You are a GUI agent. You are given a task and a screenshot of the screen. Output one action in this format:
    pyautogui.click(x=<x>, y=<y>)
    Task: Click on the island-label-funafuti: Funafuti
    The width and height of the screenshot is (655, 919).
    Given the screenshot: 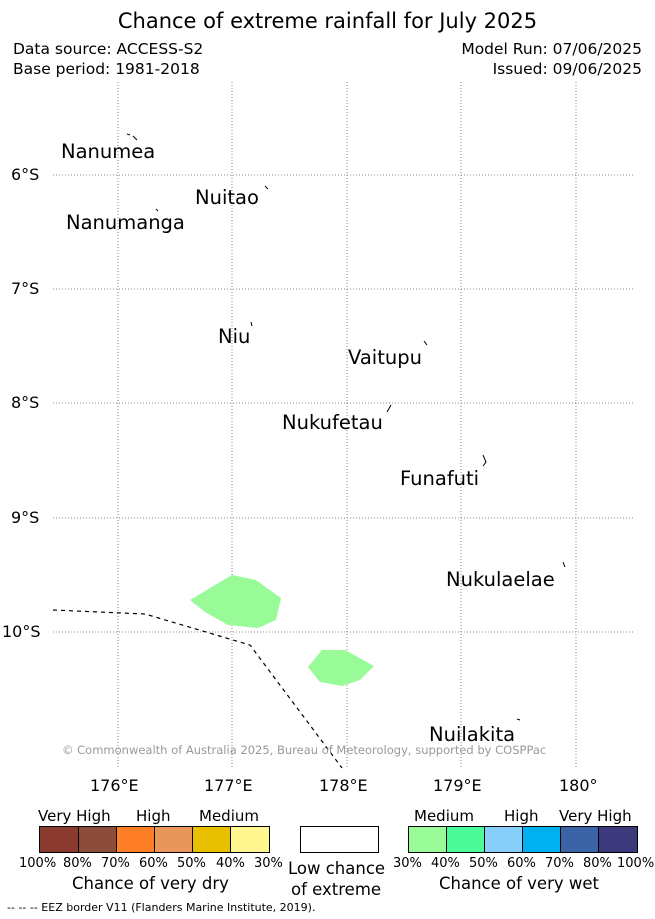 What is the action you would take?
    pyautogui.click(x=440, y=478)
    